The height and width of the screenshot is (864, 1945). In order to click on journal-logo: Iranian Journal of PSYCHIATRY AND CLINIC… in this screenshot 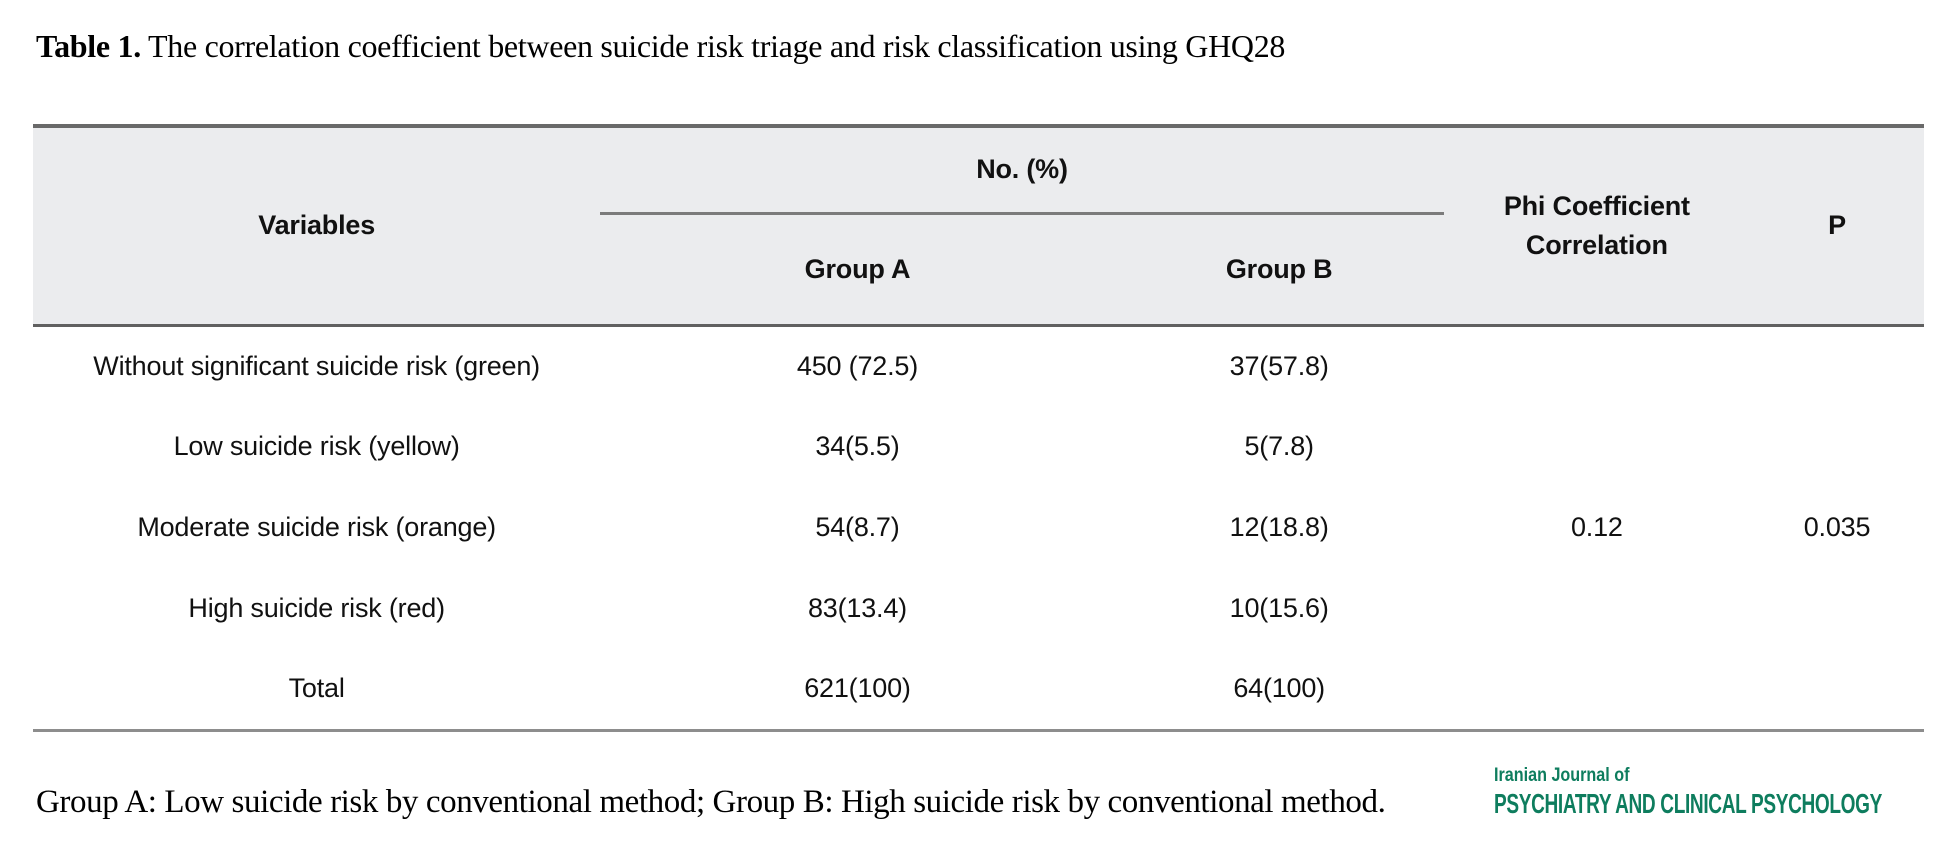, I will do `click(1719, 792)`.